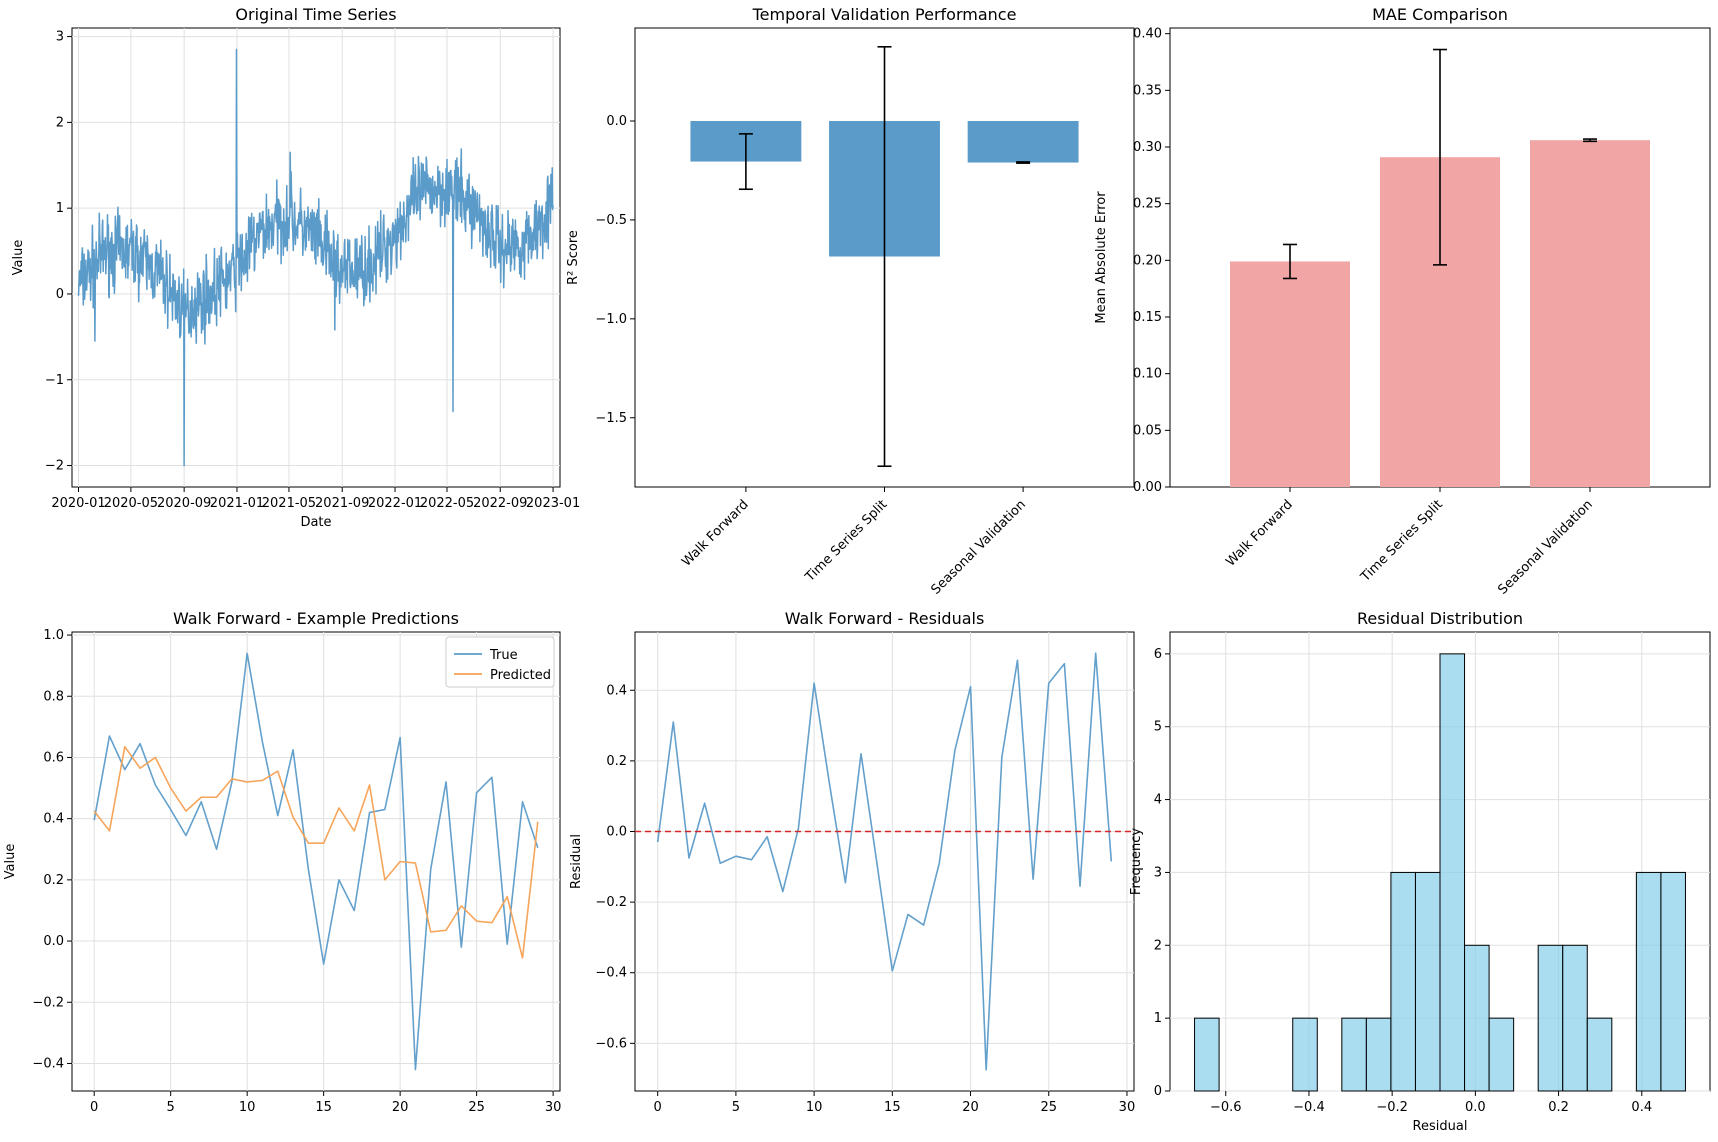  What do you see at coordinates (611, 220) in the screenshot?
I see `y-tick-label: −0.5` at bounding box center [611, 220].